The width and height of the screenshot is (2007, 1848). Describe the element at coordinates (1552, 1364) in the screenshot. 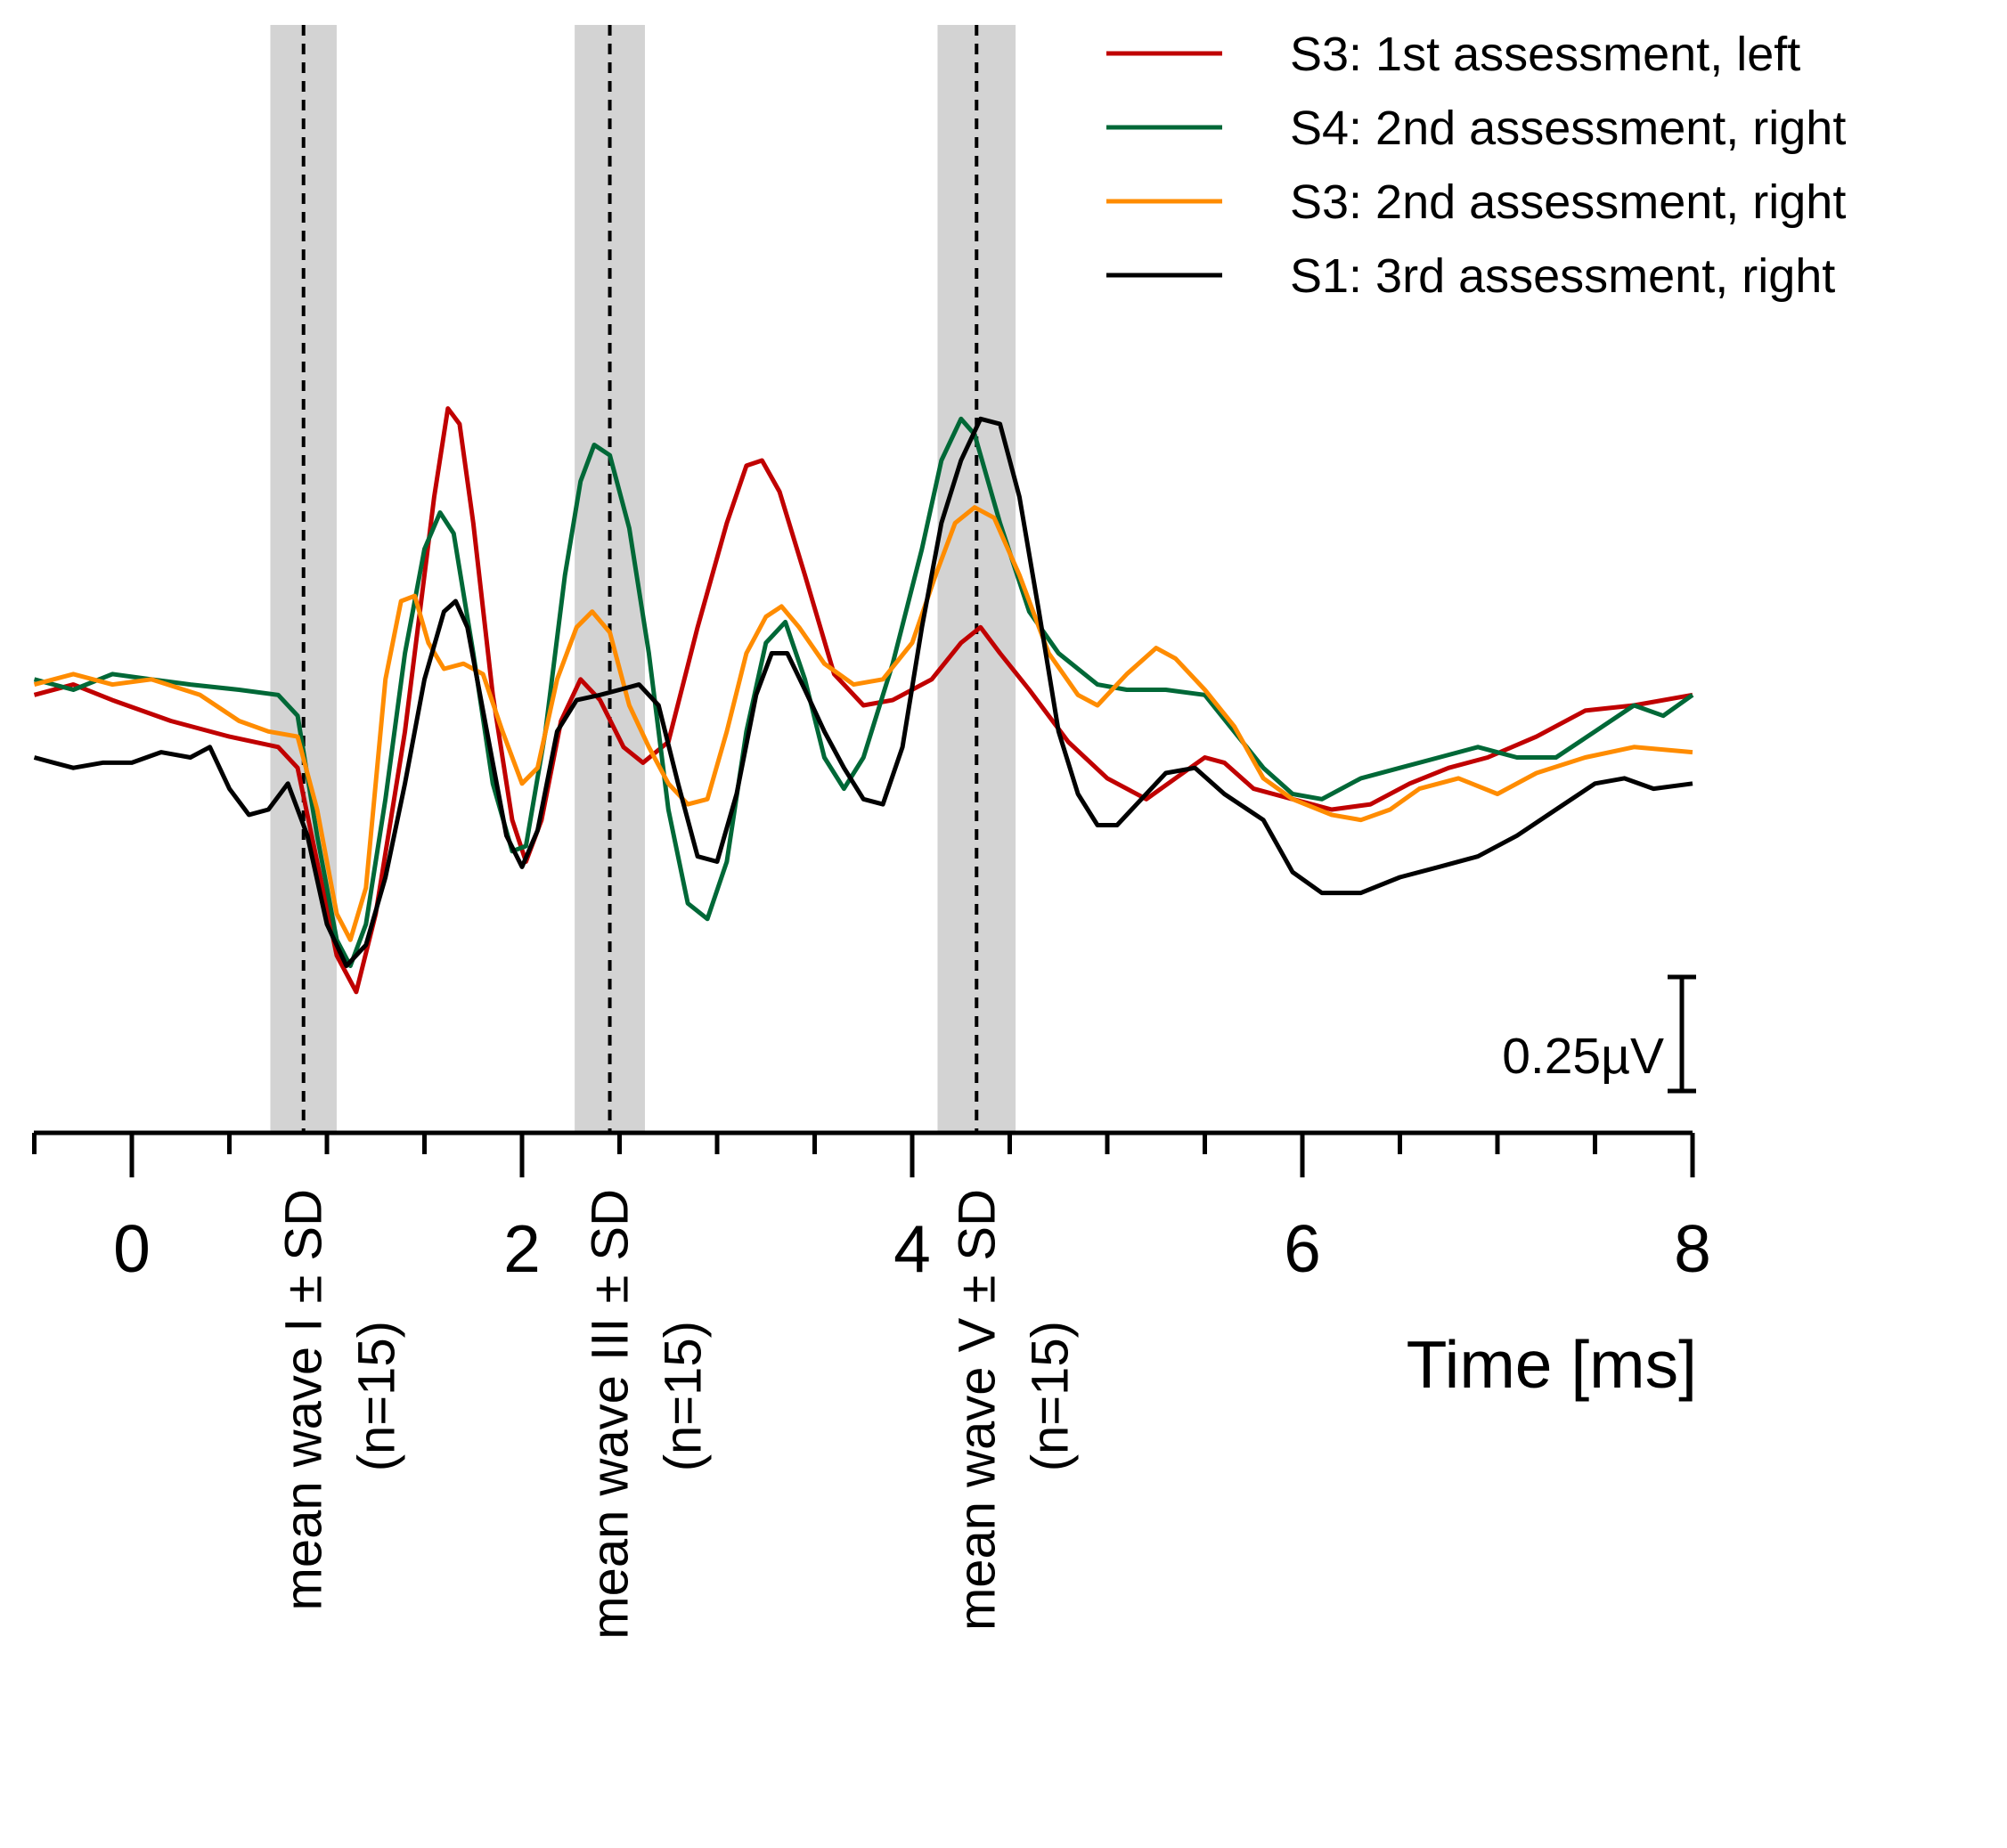

I see `x-axis-title: Time [ms]` at that location.